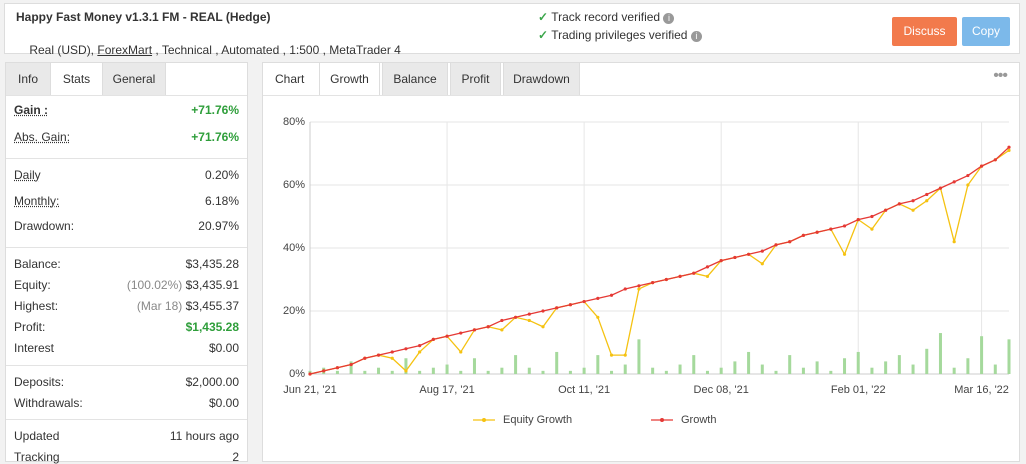 This screenshot has height=464, width=1026. I want to click on x-tick-label: Oct 11, '21, so click(584, 390).